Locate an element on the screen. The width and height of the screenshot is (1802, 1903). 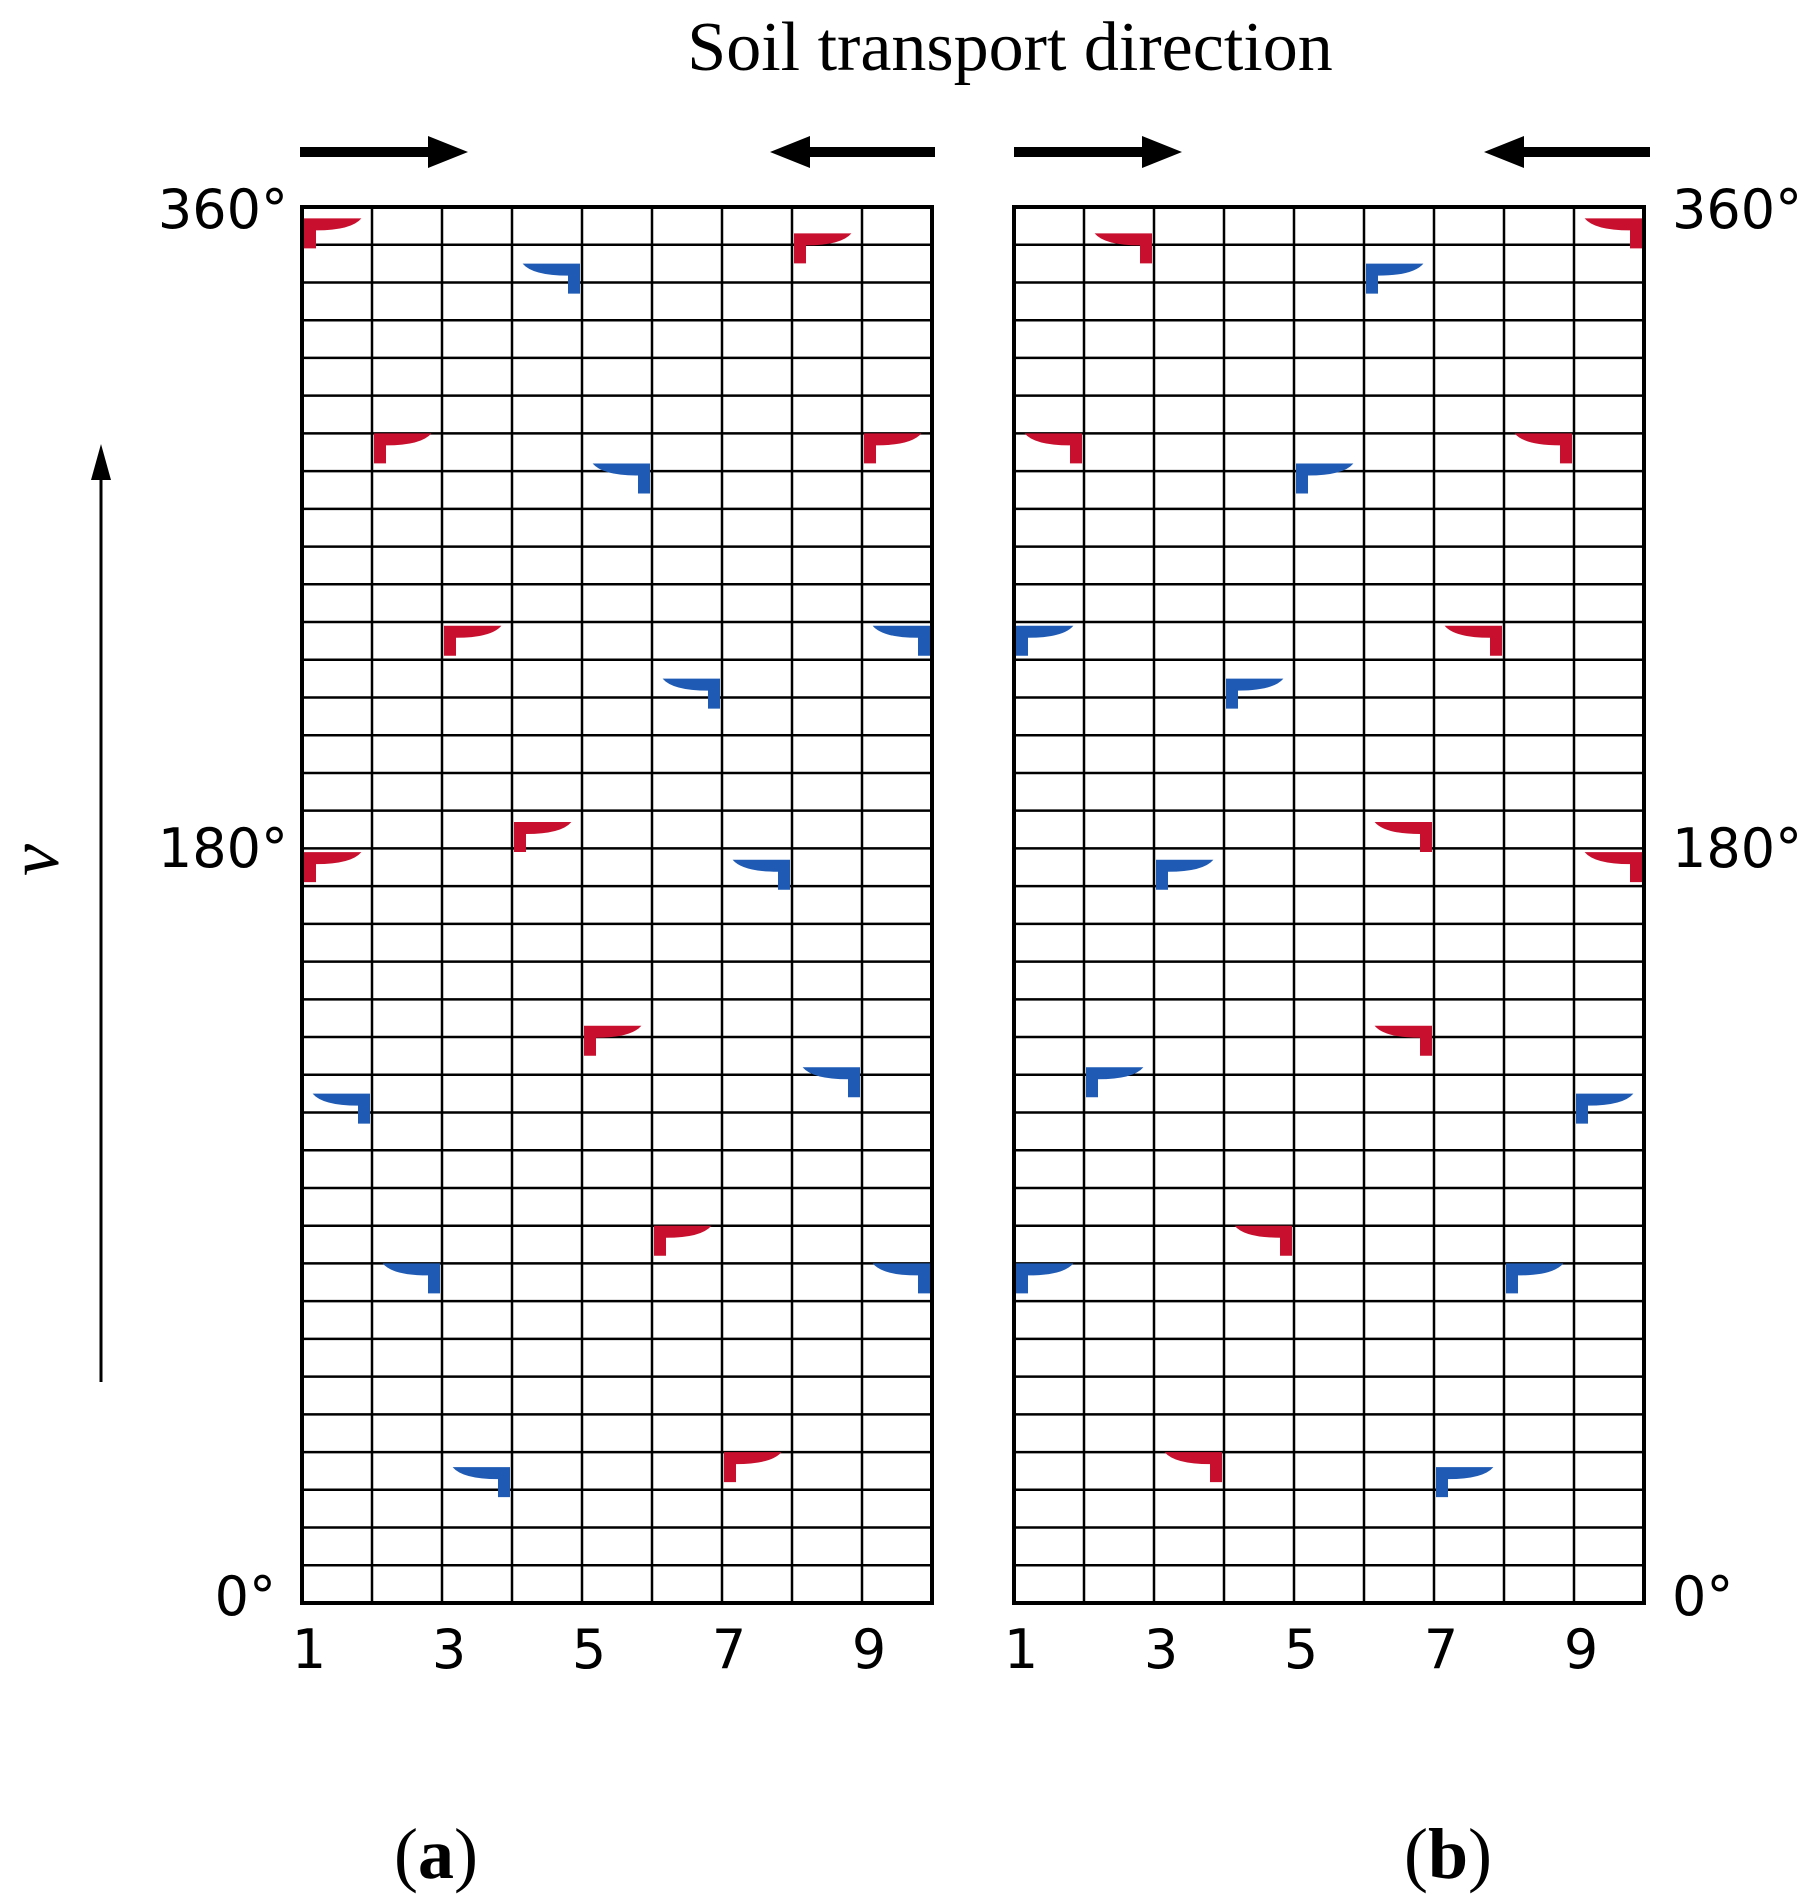
figure-title: Soil transport direction is located at coordinates (1009, 47).